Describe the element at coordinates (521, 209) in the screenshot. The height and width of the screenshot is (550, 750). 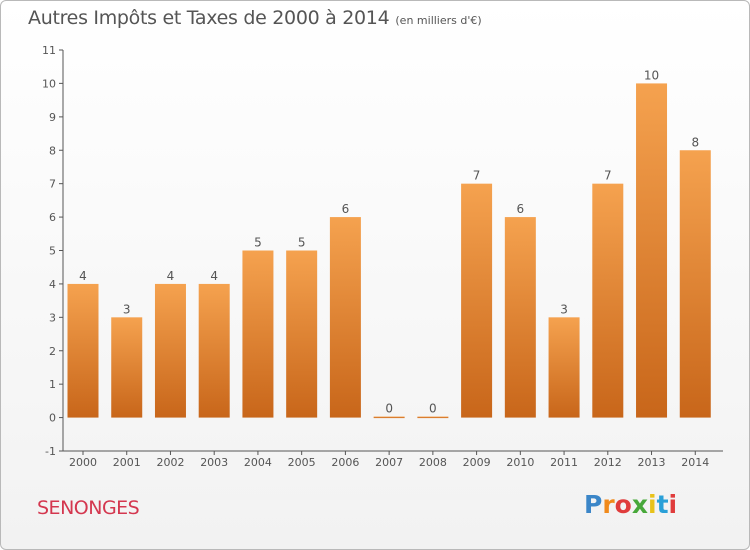
I see `data-label-2010: 6` at that location.